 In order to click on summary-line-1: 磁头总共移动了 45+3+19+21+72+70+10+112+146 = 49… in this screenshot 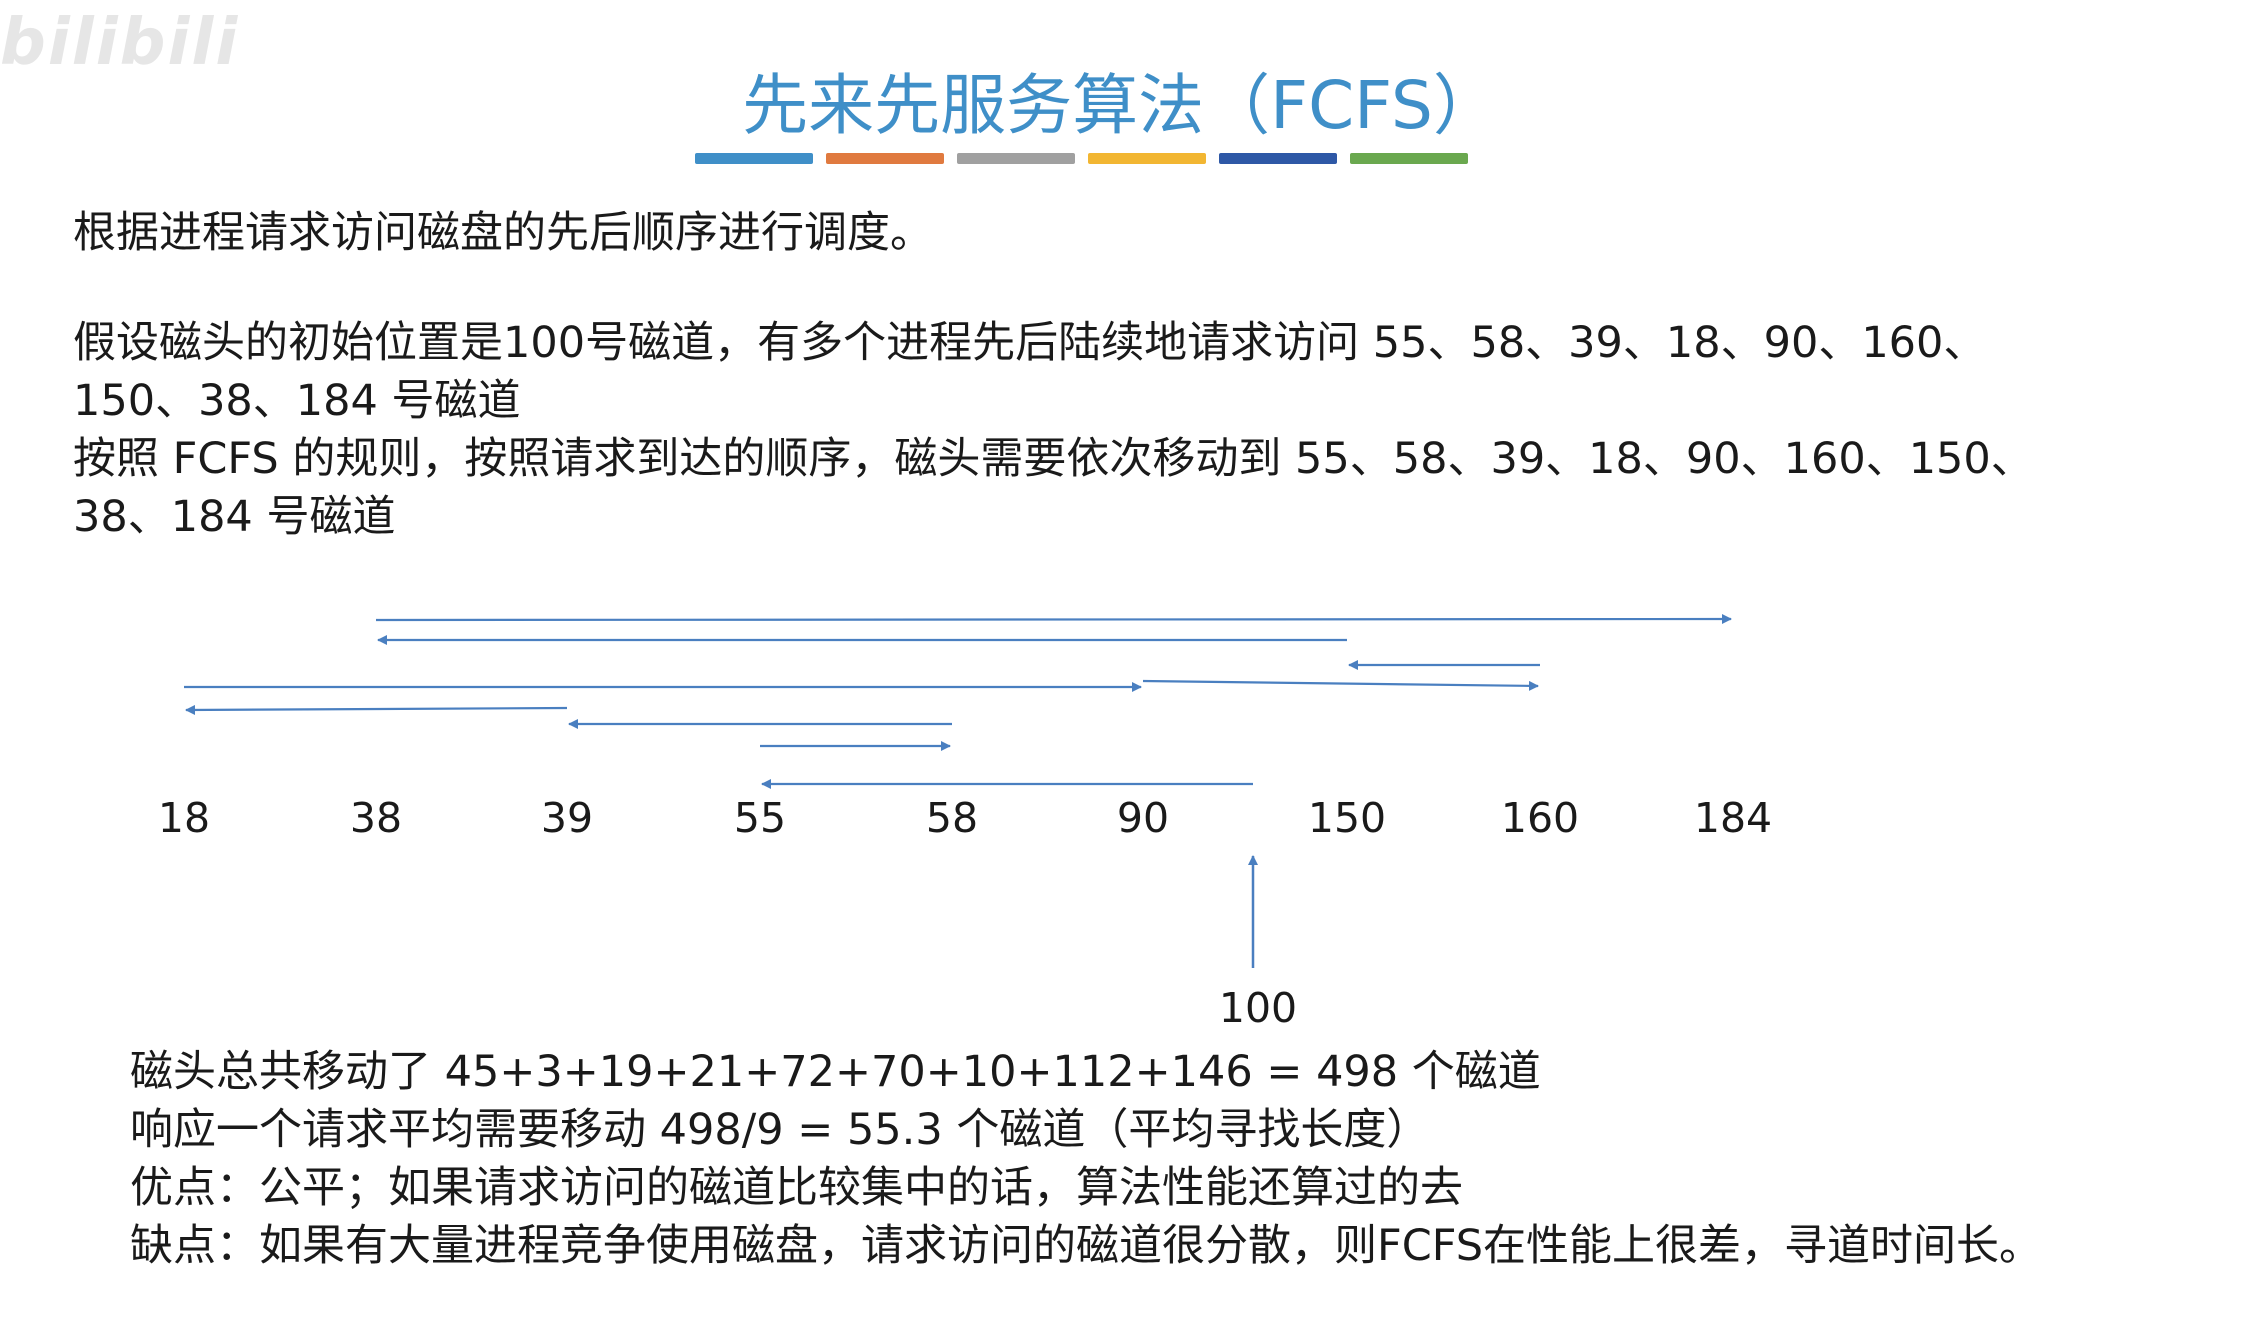, I will do `click(835, 1072)`.